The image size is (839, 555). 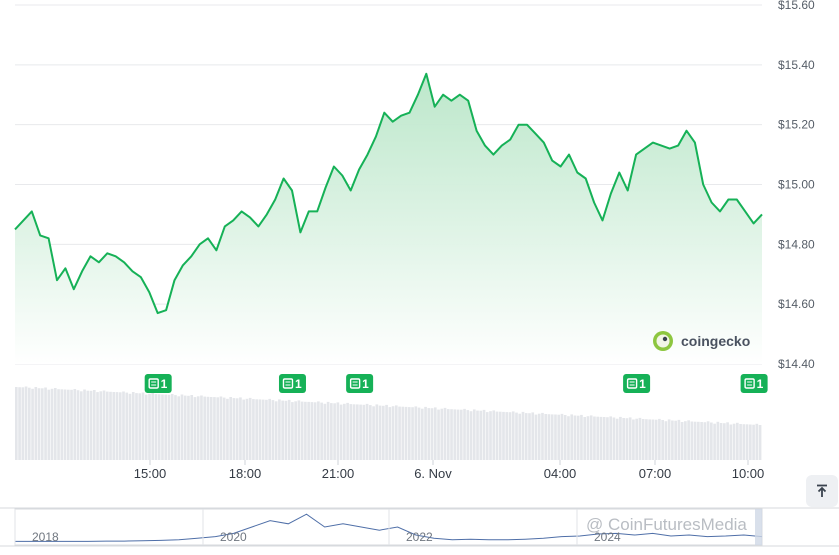 I want to click on x-tick-label: 04:00, so click(x=560, y=473).